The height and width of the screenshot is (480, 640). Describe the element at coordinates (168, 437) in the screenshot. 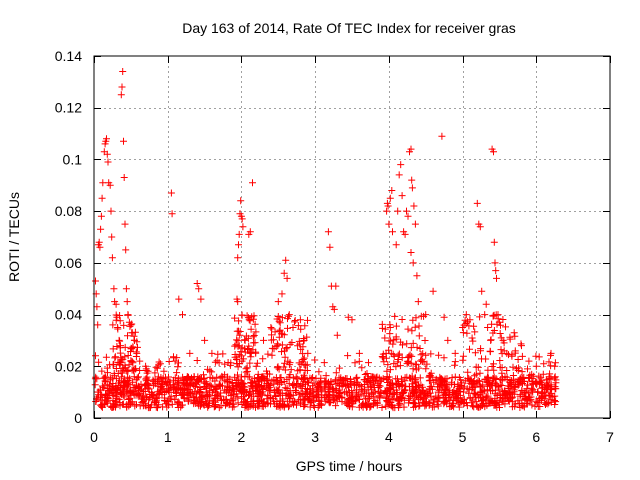

I see `x-tick-label: 1` at that location.